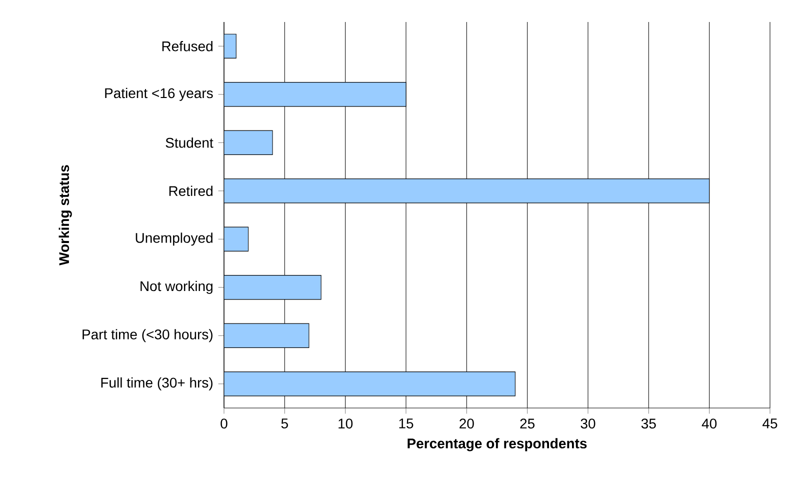  What do you see at coordinates (176, 287) in the screenshot?
I see `y-tick-label: Not working` at bounding box center [176, 287].